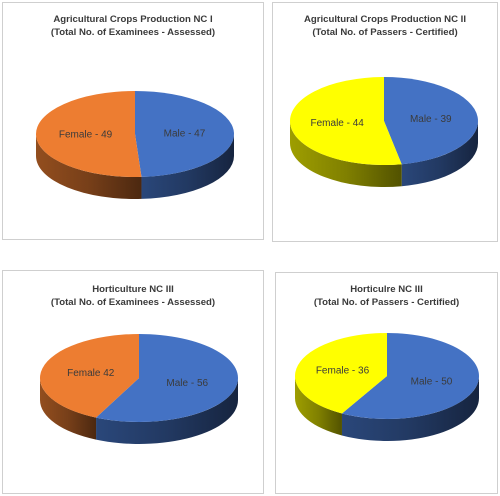  I want to click on pie-slice-label: Female - 36, so click(343, 371).